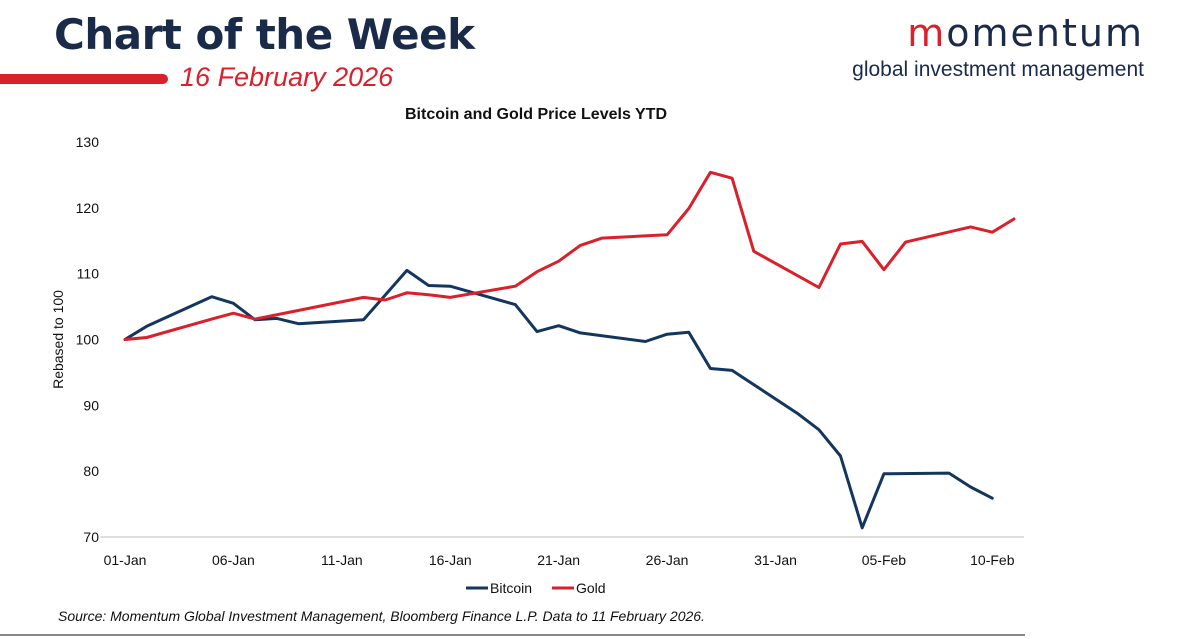  I want to click on brand-name: momentum, so click(998, 33).